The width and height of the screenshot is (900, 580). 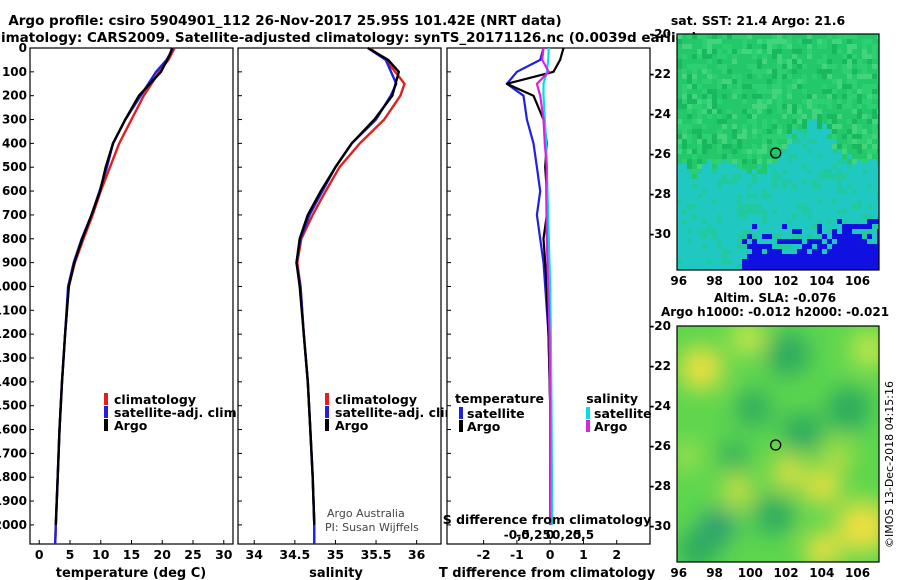 I want to click on legend-s-satellite-label: satellite, so click(x=623, y=413).